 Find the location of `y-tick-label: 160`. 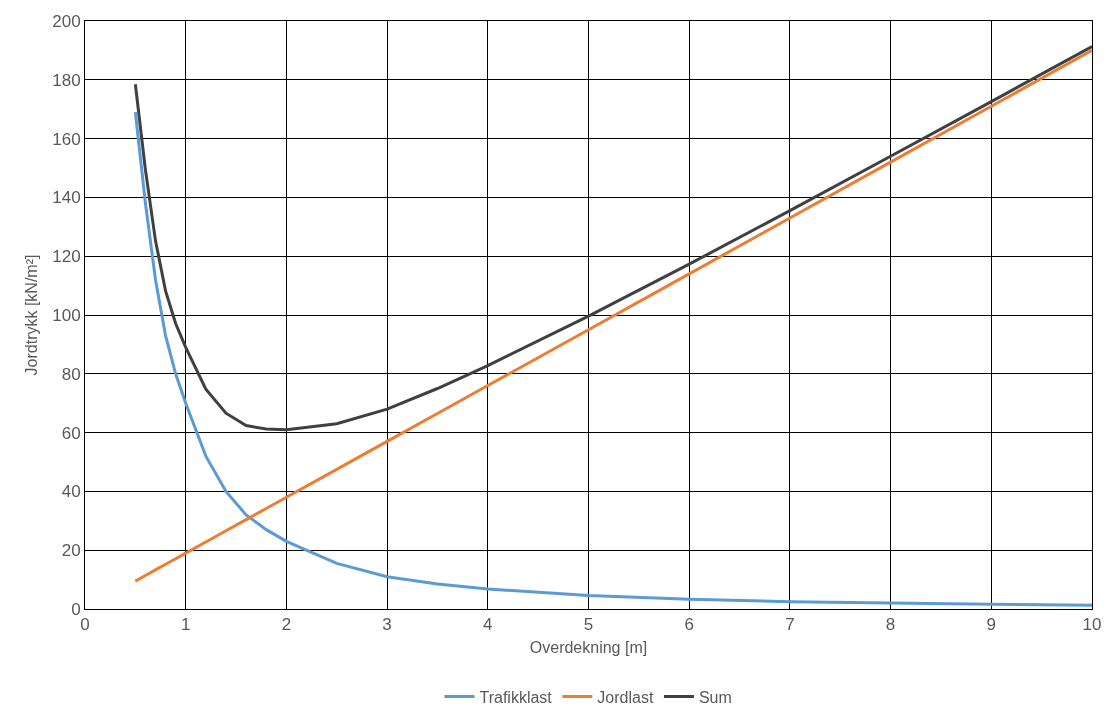

y-tick-label: 160 is located at coordinates (66, 139).